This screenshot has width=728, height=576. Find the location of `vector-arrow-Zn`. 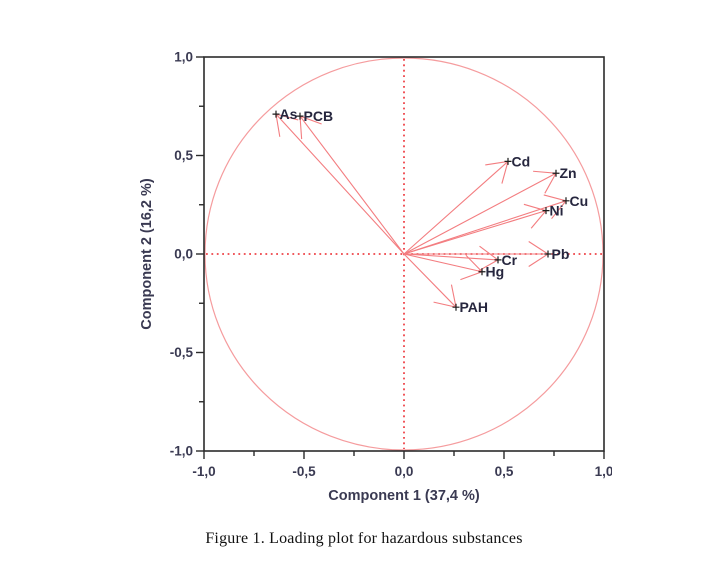

vector-arrow-Zn is located at coordinates (480, 212).